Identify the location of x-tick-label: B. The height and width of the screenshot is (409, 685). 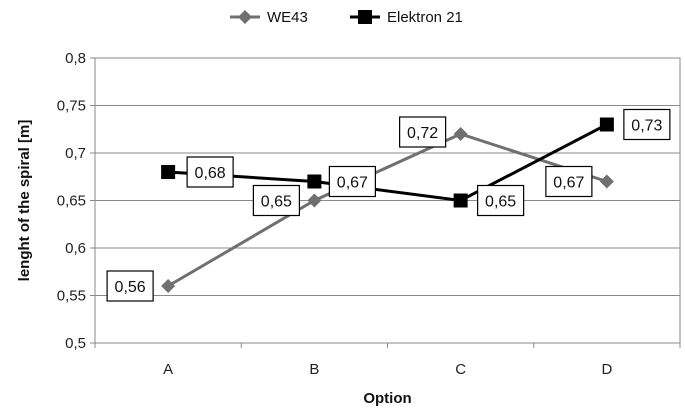
(314, 369).